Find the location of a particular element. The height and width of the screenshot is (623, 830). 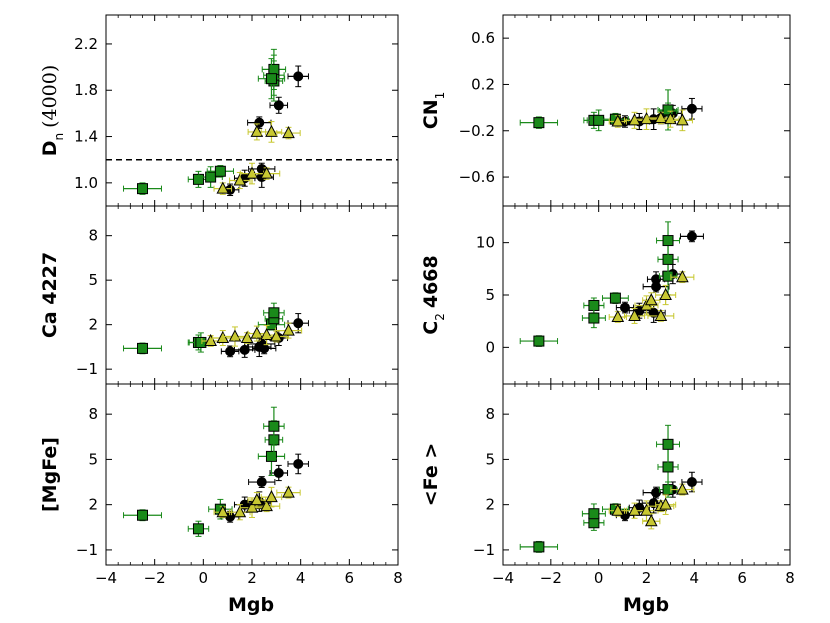

panel-mgfe: −4 −2 0 2 4 6 8 −1 2 5 8 [MgFe] is located at coordinates (221, 485).